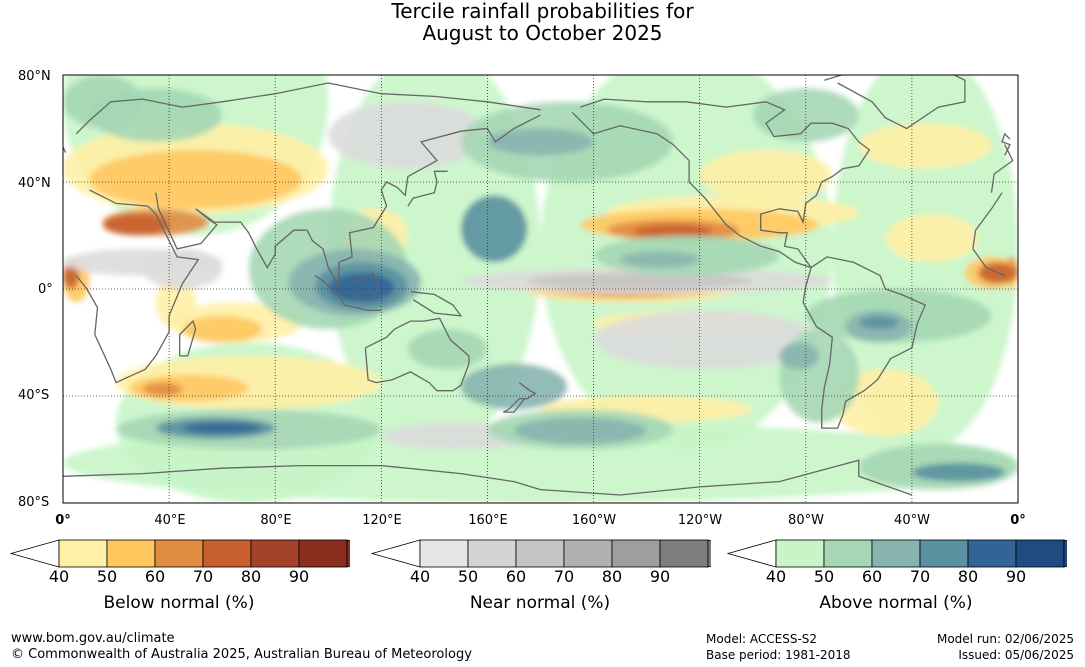  What do you see at coordinates (540, 603) in the screenshot?
I see `legend-title-near: Near normal (%)` at bounding box center [540, 603].